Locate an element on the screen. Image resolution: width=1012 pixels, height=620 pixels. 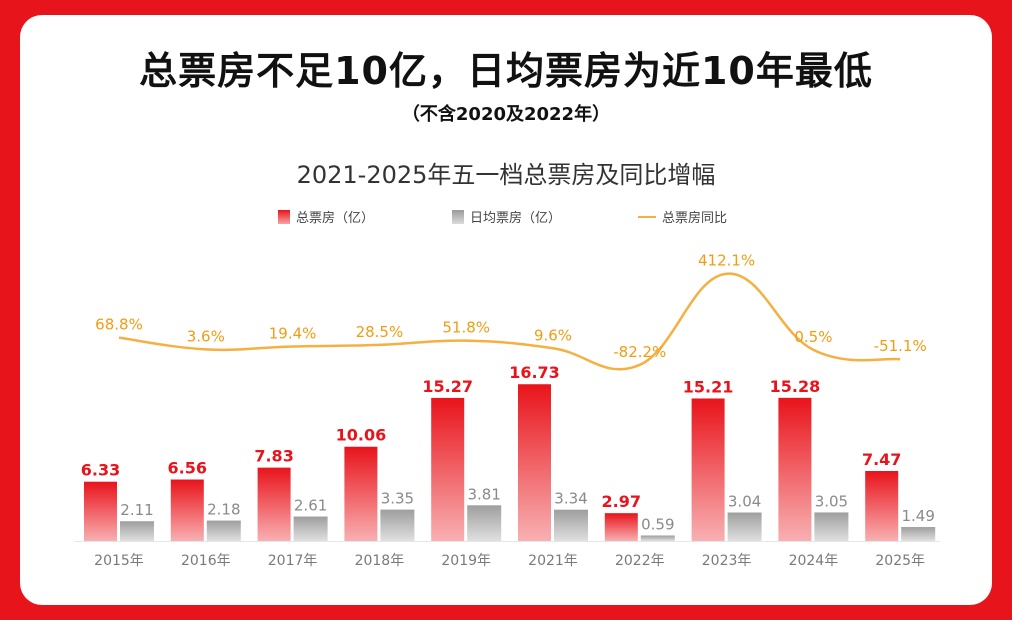
legend-label-total: 总票房（亿） is located at coordinates (335, 218).